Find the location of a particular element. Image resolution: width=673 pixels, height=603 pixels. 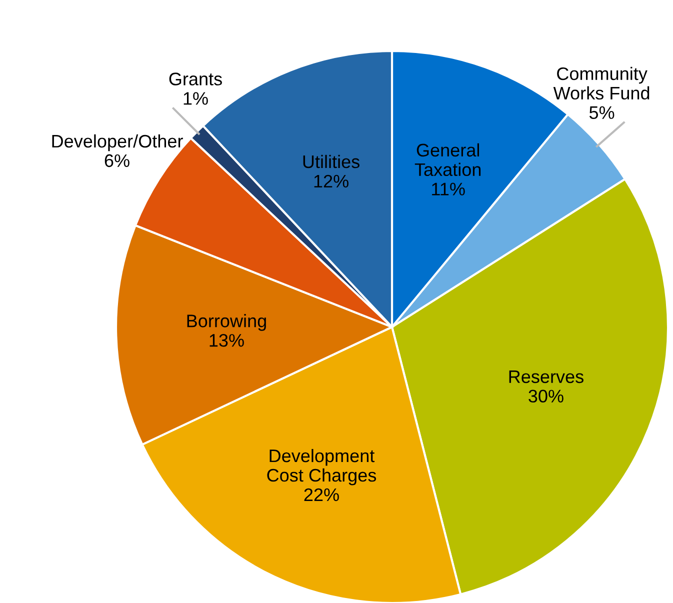

slice-label: General Taxation is located at coordinates (447, 159).